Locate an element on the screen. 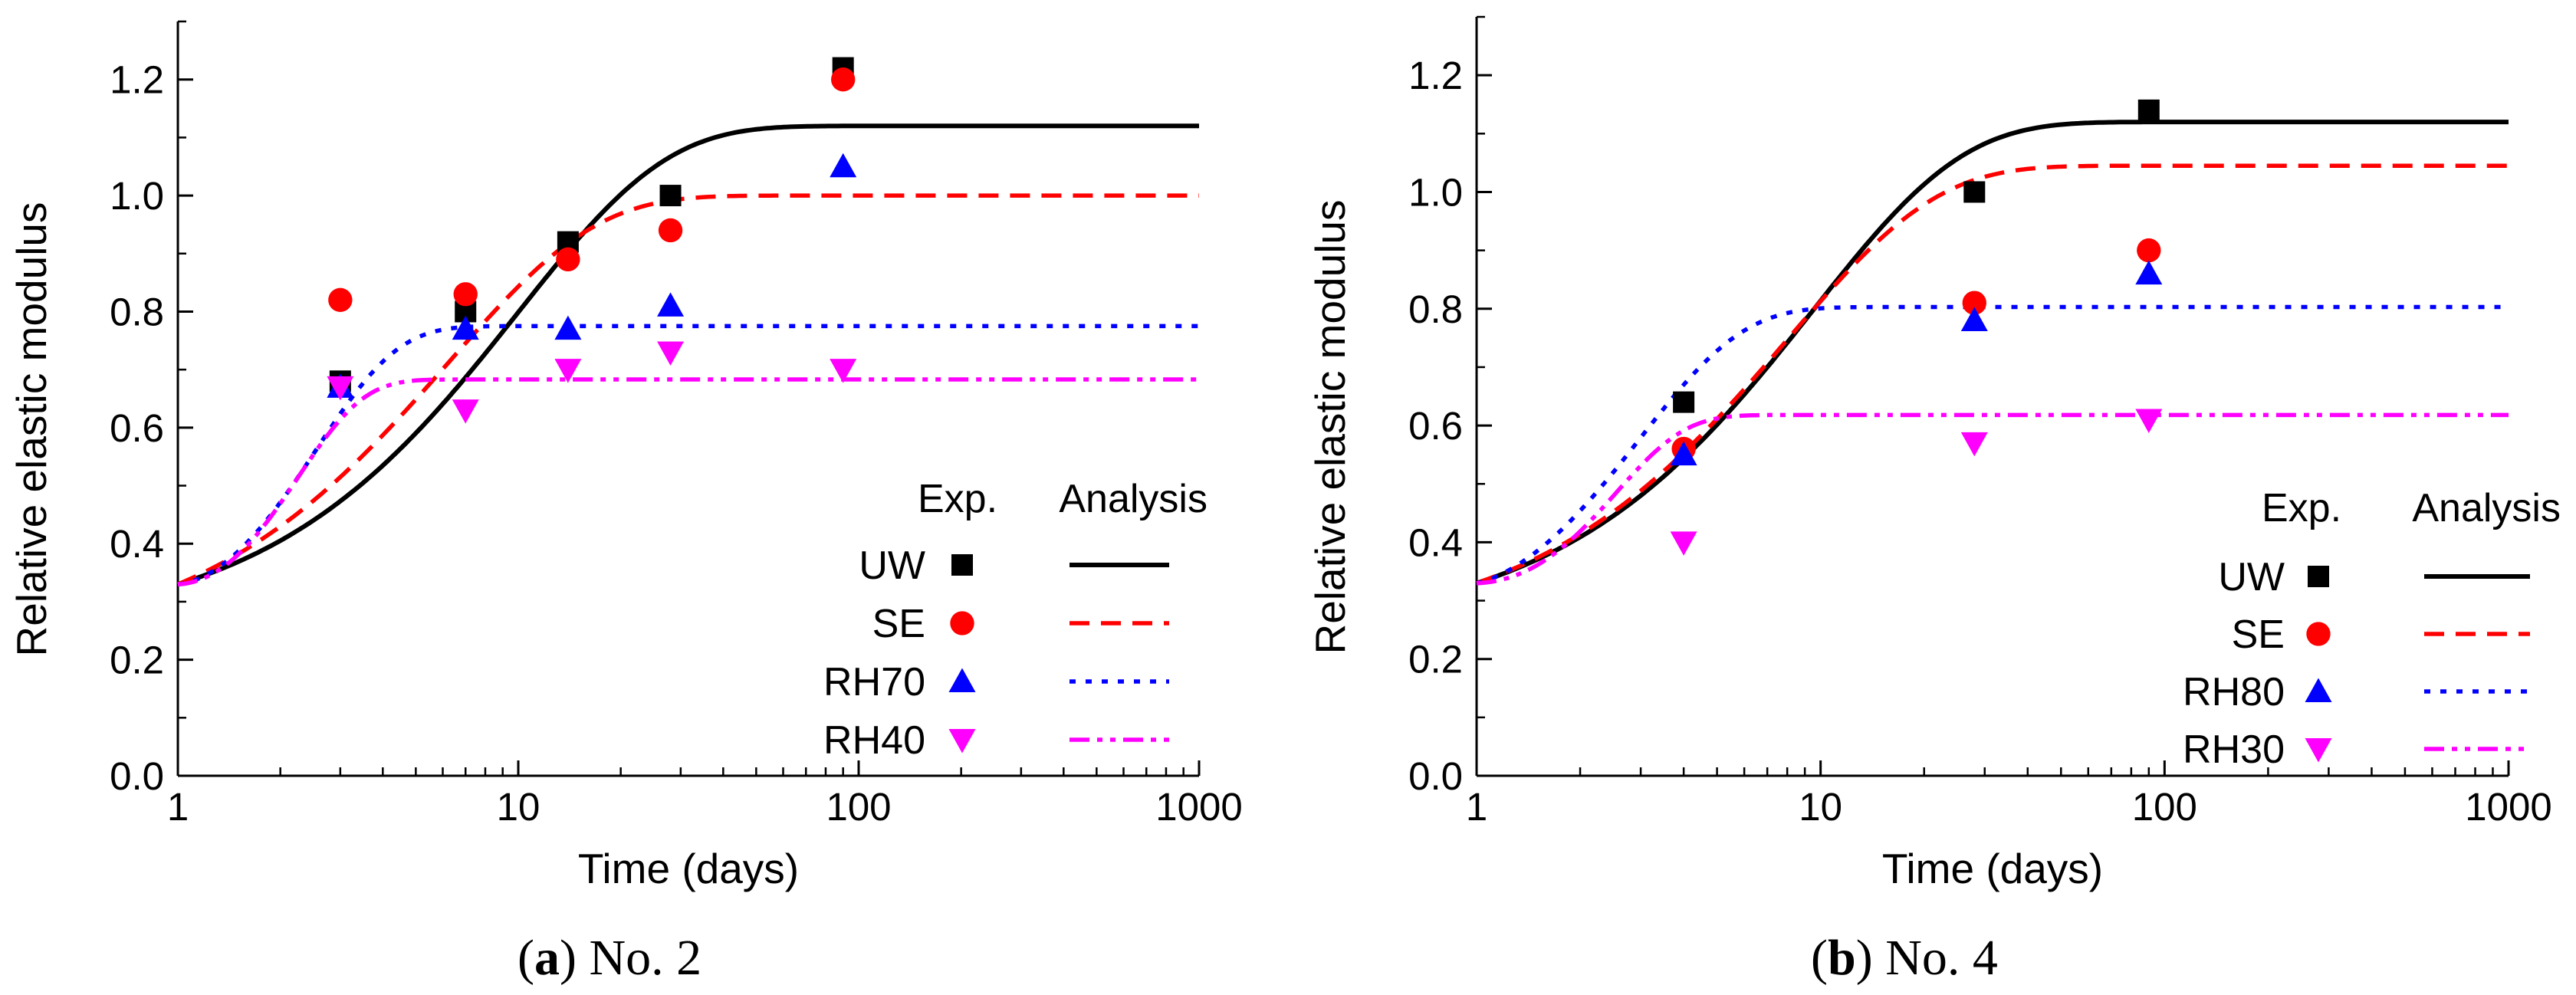  legend-label: RH40 is located at coordinates (874, 740).